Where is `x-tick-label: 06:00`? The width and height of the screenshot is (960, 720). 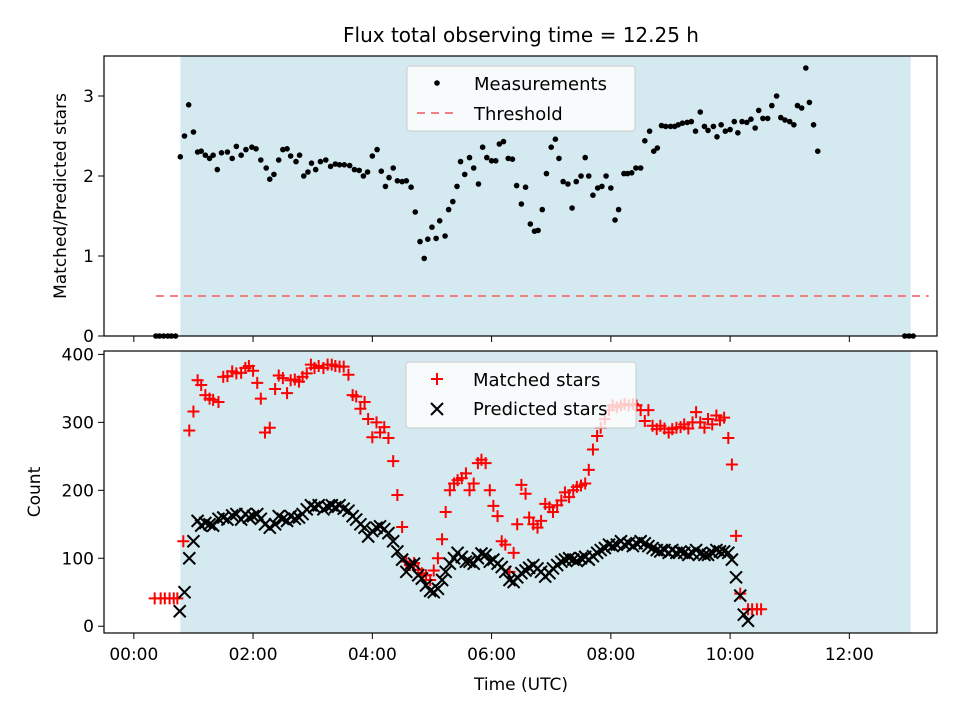
x-tick-label: 06:00 is located at coordinates (491, 655).